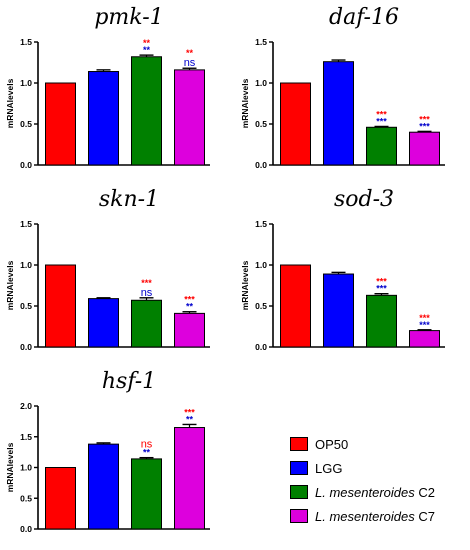 The image size is (470, 550). I want to click on chart-title: hsf-1, so click(129, 381).